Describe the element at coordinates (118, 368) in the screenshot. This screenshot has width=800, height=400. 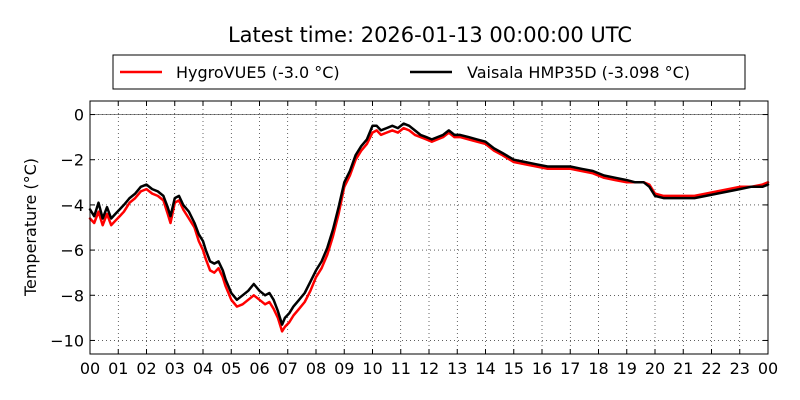
I see `x-tick-label: 01` at that location.